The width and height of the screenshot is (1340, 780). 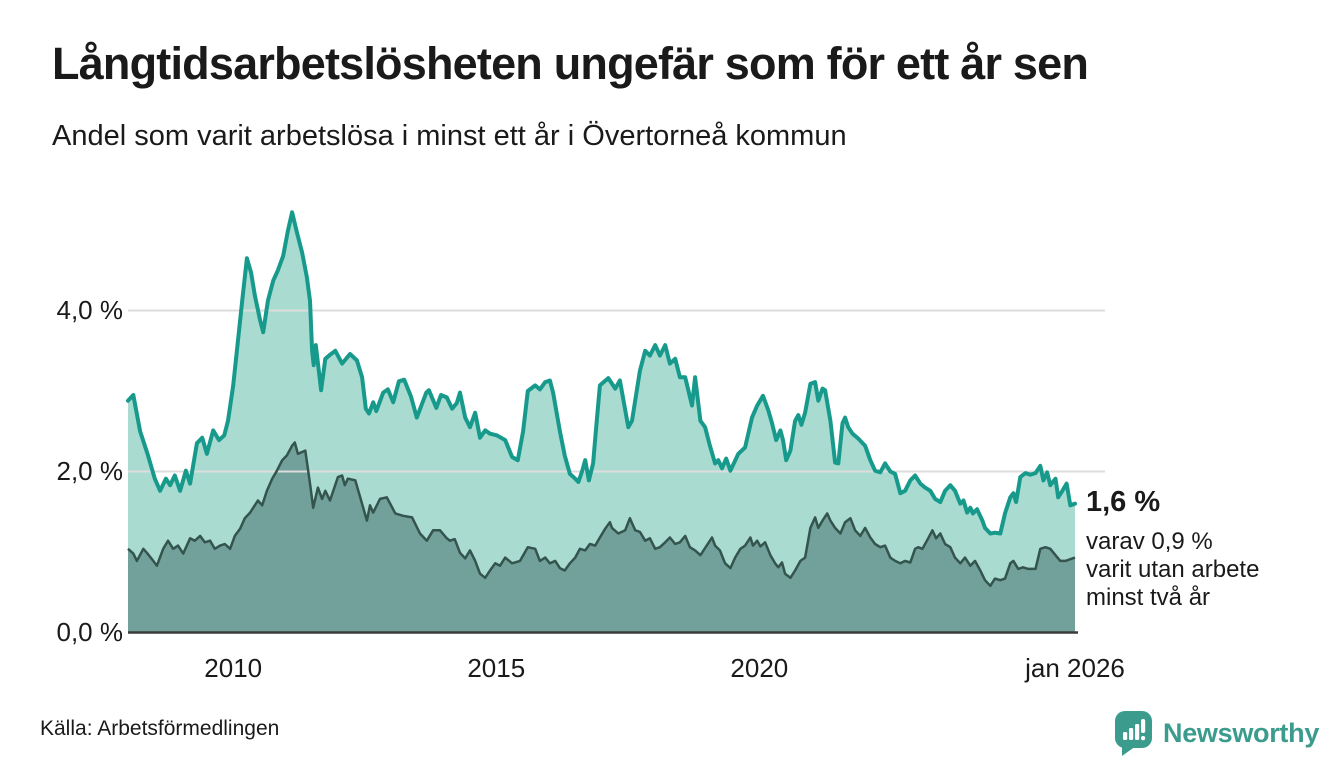 I want to click on source-caption: Källa: Arbetsförmedlingen, so click(x=160, y=728).